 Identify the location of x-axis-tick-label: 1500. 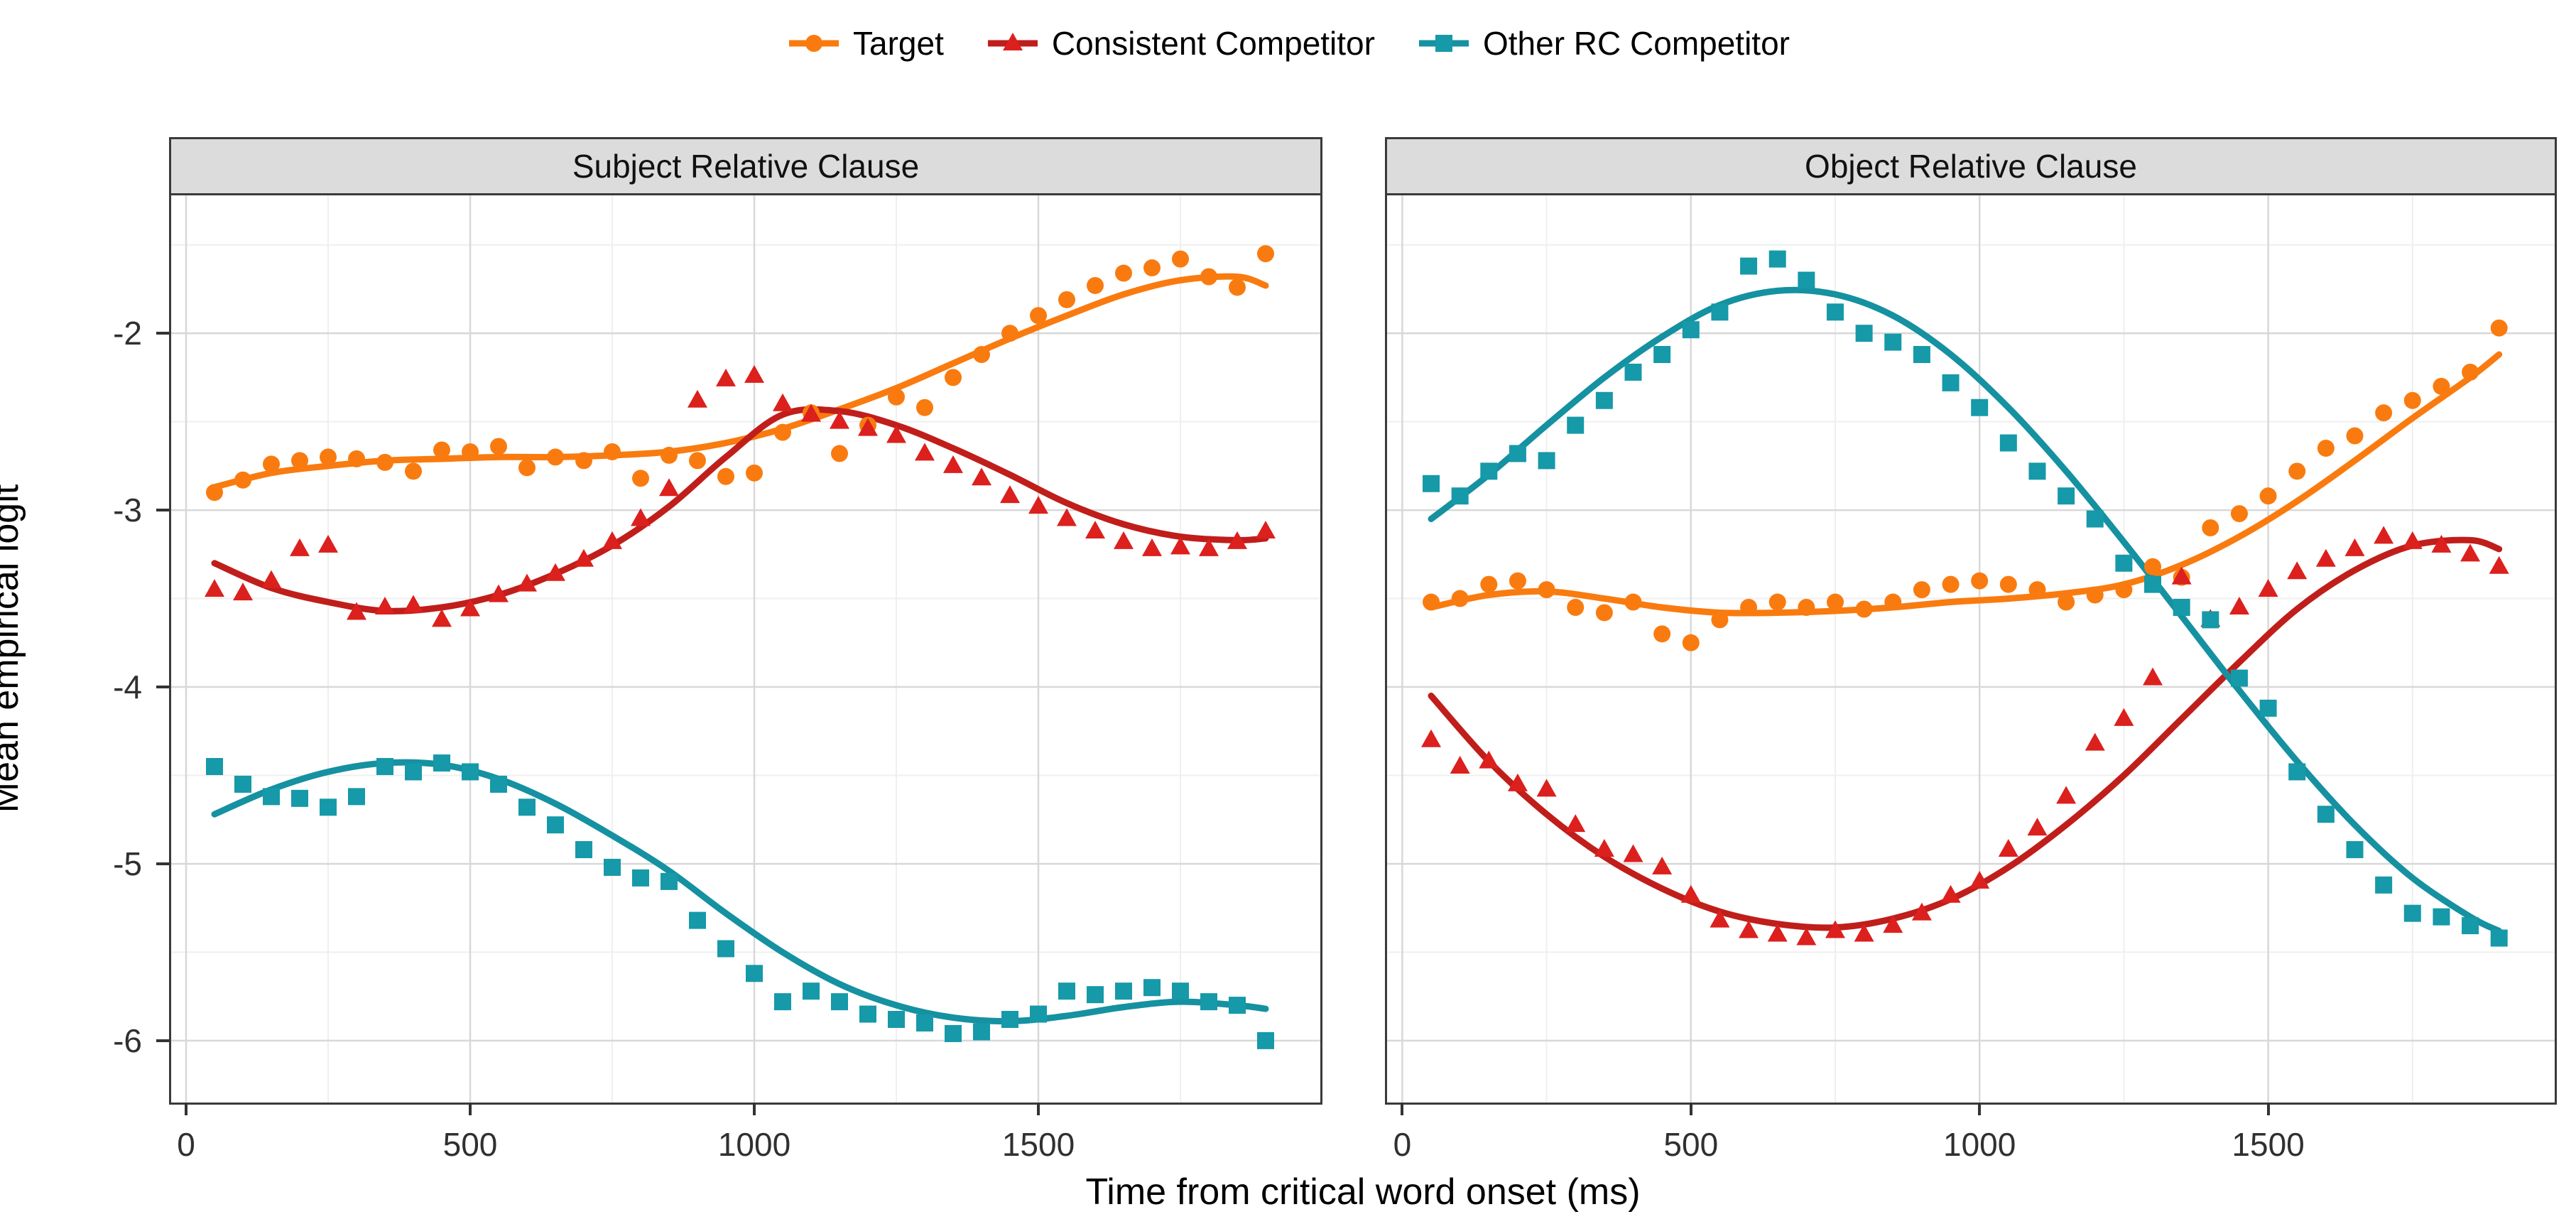
(2269, 1144).